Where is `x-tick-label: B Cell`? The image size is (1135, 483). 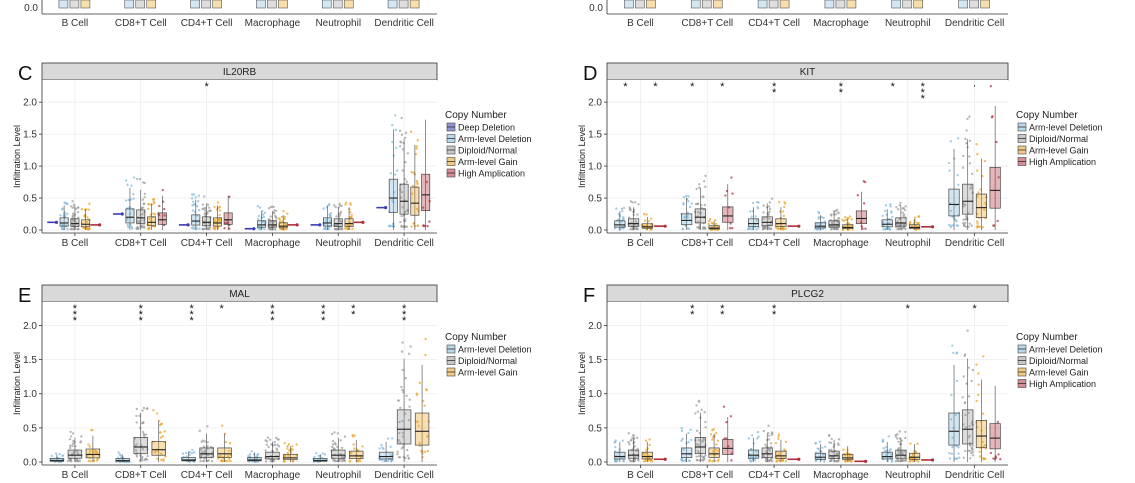 x-tick-label: B Cell is located at coordinates (640, 243).